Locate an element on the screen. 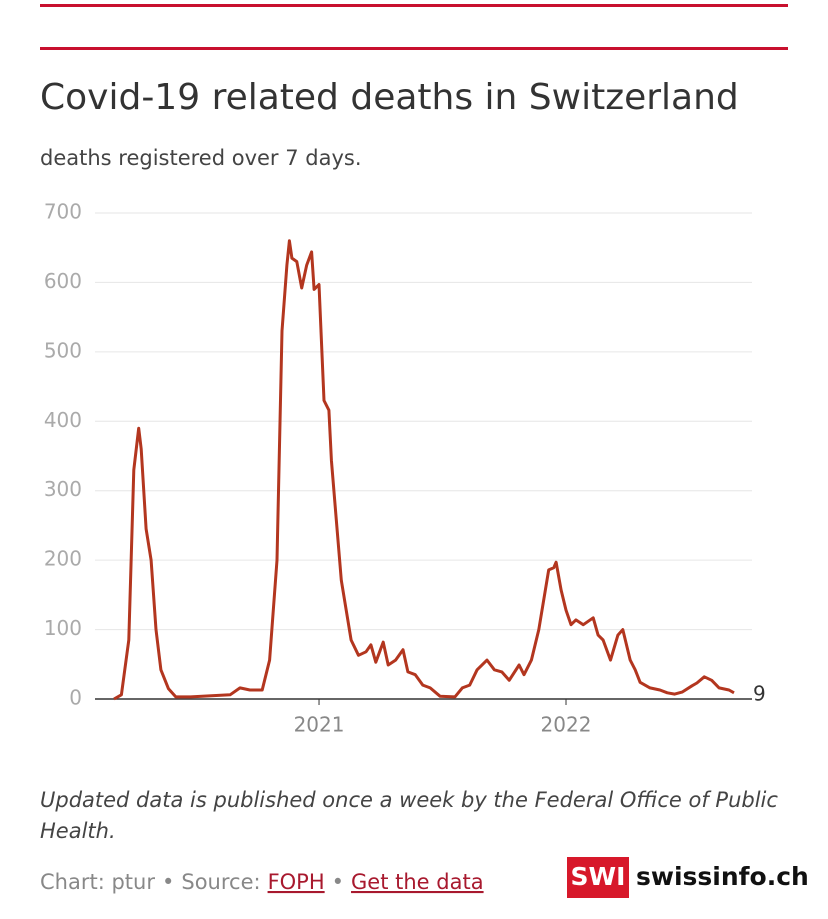 Image resolution: width=828 pixels, height=919 pixels. y-tick-label: 300 is located at coordinates (63, 489).